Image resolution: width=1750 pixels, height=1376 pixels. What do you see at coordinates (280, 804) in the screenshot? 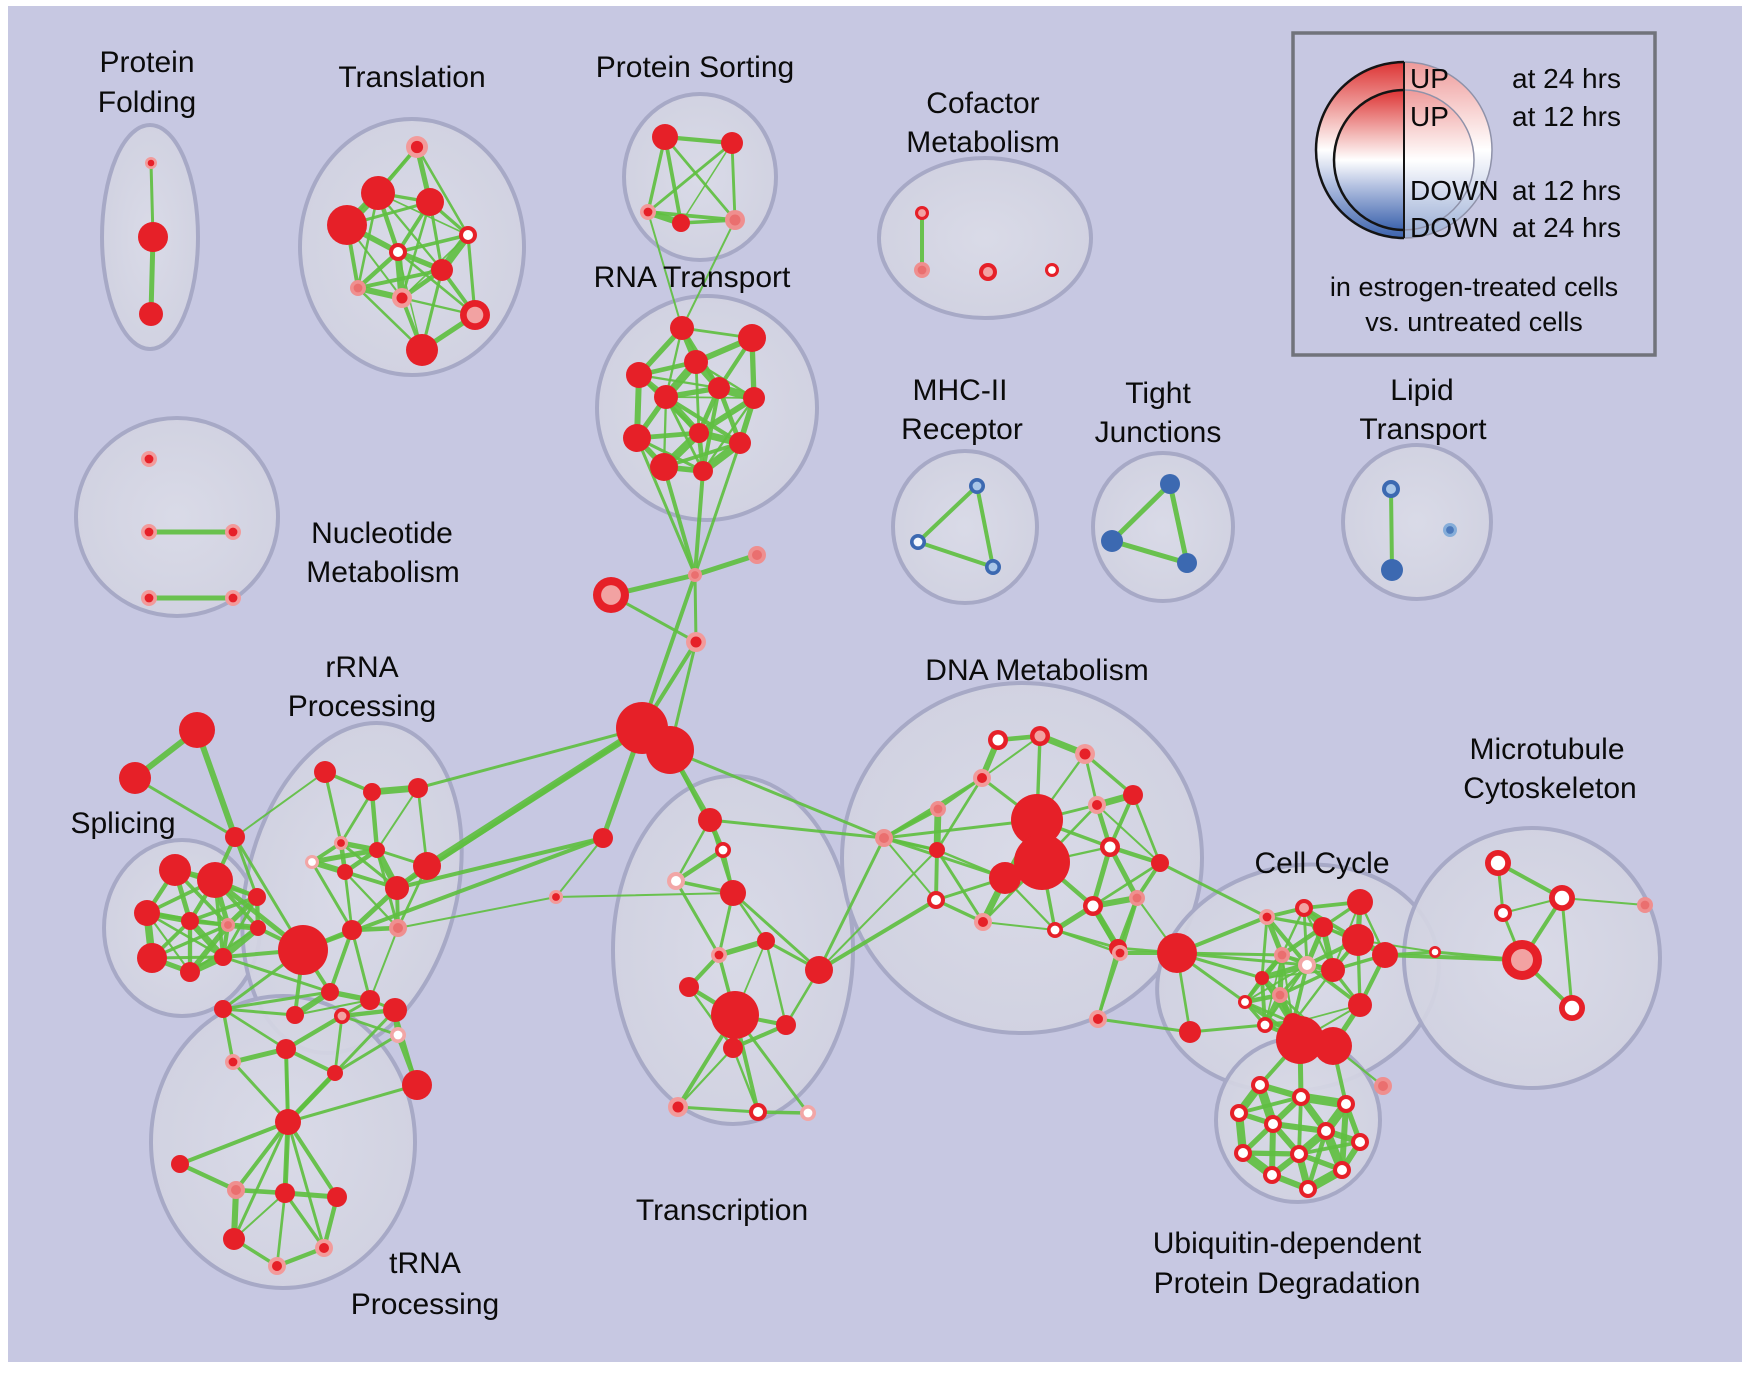
I see `edge-x2-a0` at bounding box center [280, 804].